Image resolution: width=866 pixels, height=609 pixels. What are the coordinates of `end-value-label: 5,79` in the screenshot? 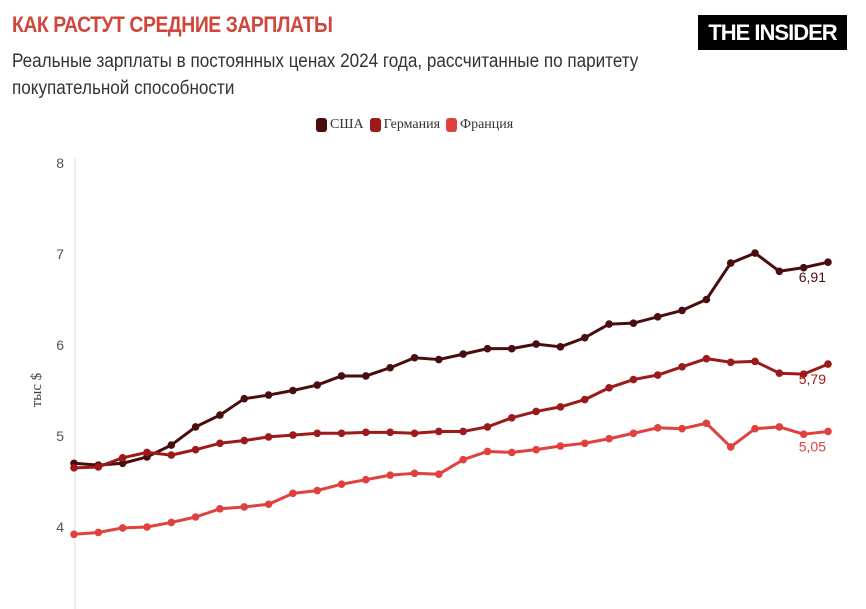 It's located at (812, 379).